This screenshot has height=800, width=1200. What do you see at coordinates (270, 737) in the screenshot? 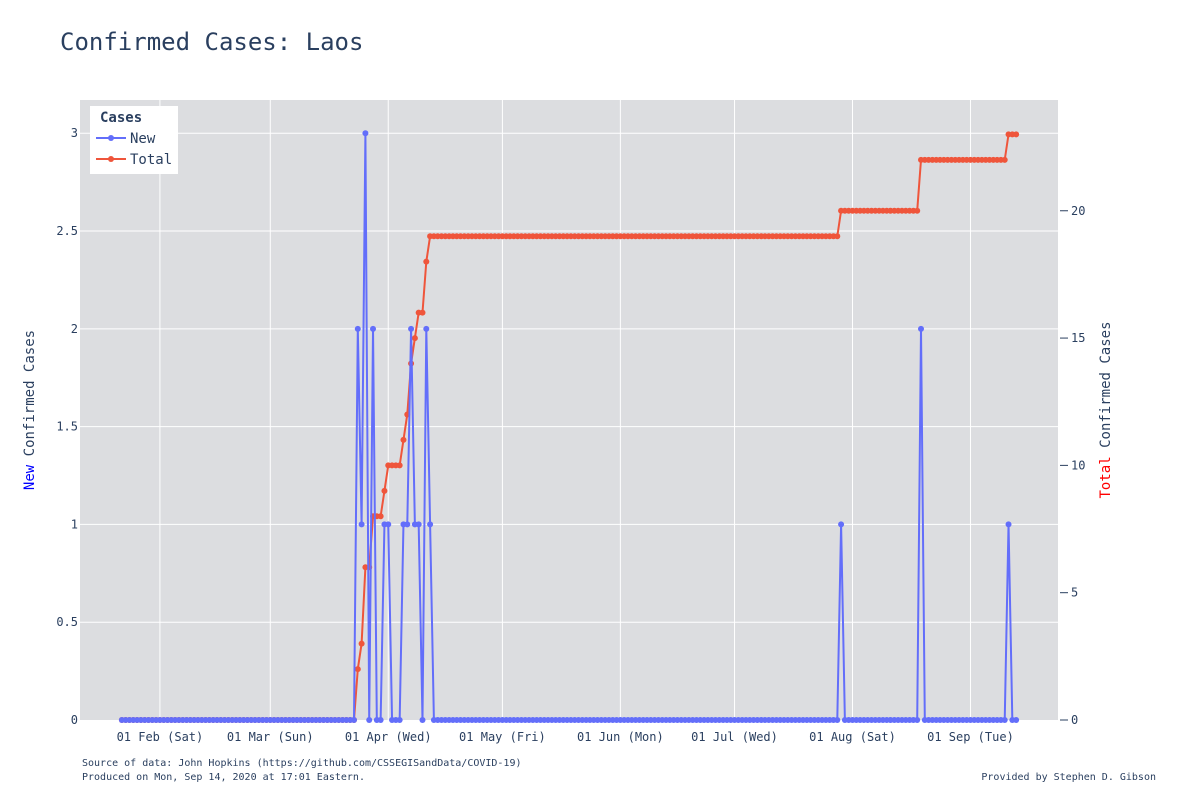
I see `x-tick-label: 01 Mar (Sun)` at bounding box center [270, 737].